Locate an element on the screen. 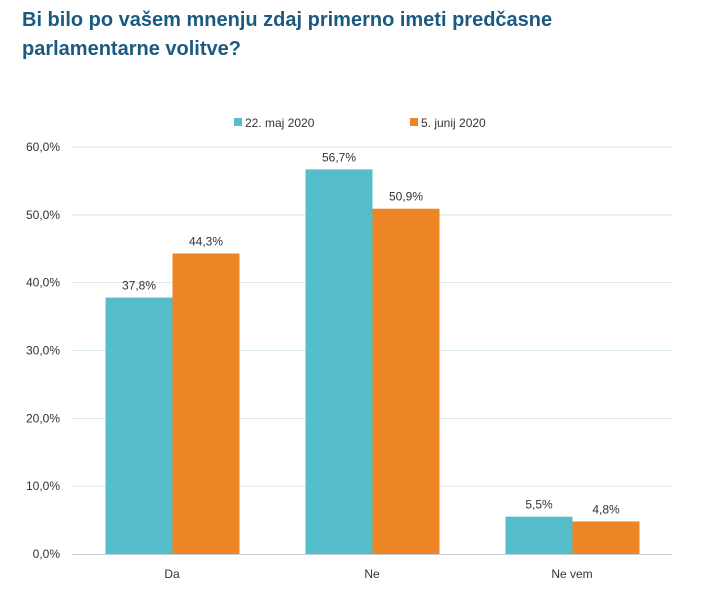 The image size is (705, 594). data-label: 37,8% is located at coordinates (139, 286).